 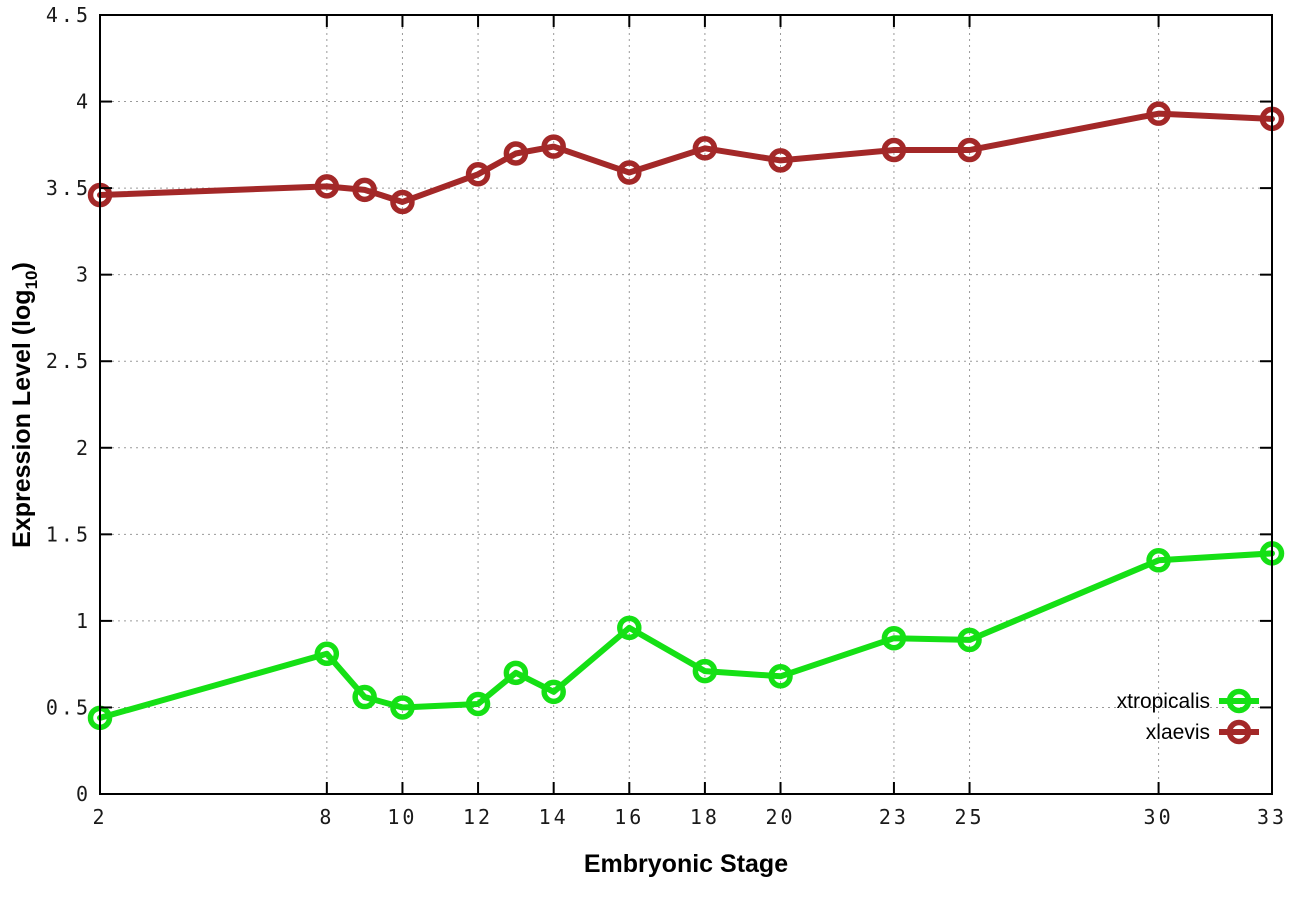 I want to click on y-axis-label-subscript: 10, so click(x=31, y=279).